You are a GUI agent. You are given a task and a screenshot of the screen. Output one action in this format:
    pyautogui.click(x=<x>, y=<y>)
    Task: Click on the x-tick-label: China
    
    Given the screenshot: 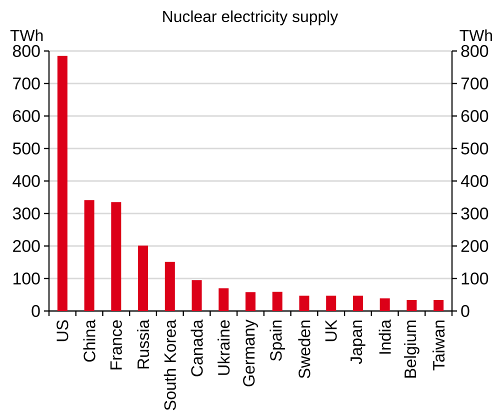 What is the action you would take?
    pyautogui.click(x=89, y=341)
    